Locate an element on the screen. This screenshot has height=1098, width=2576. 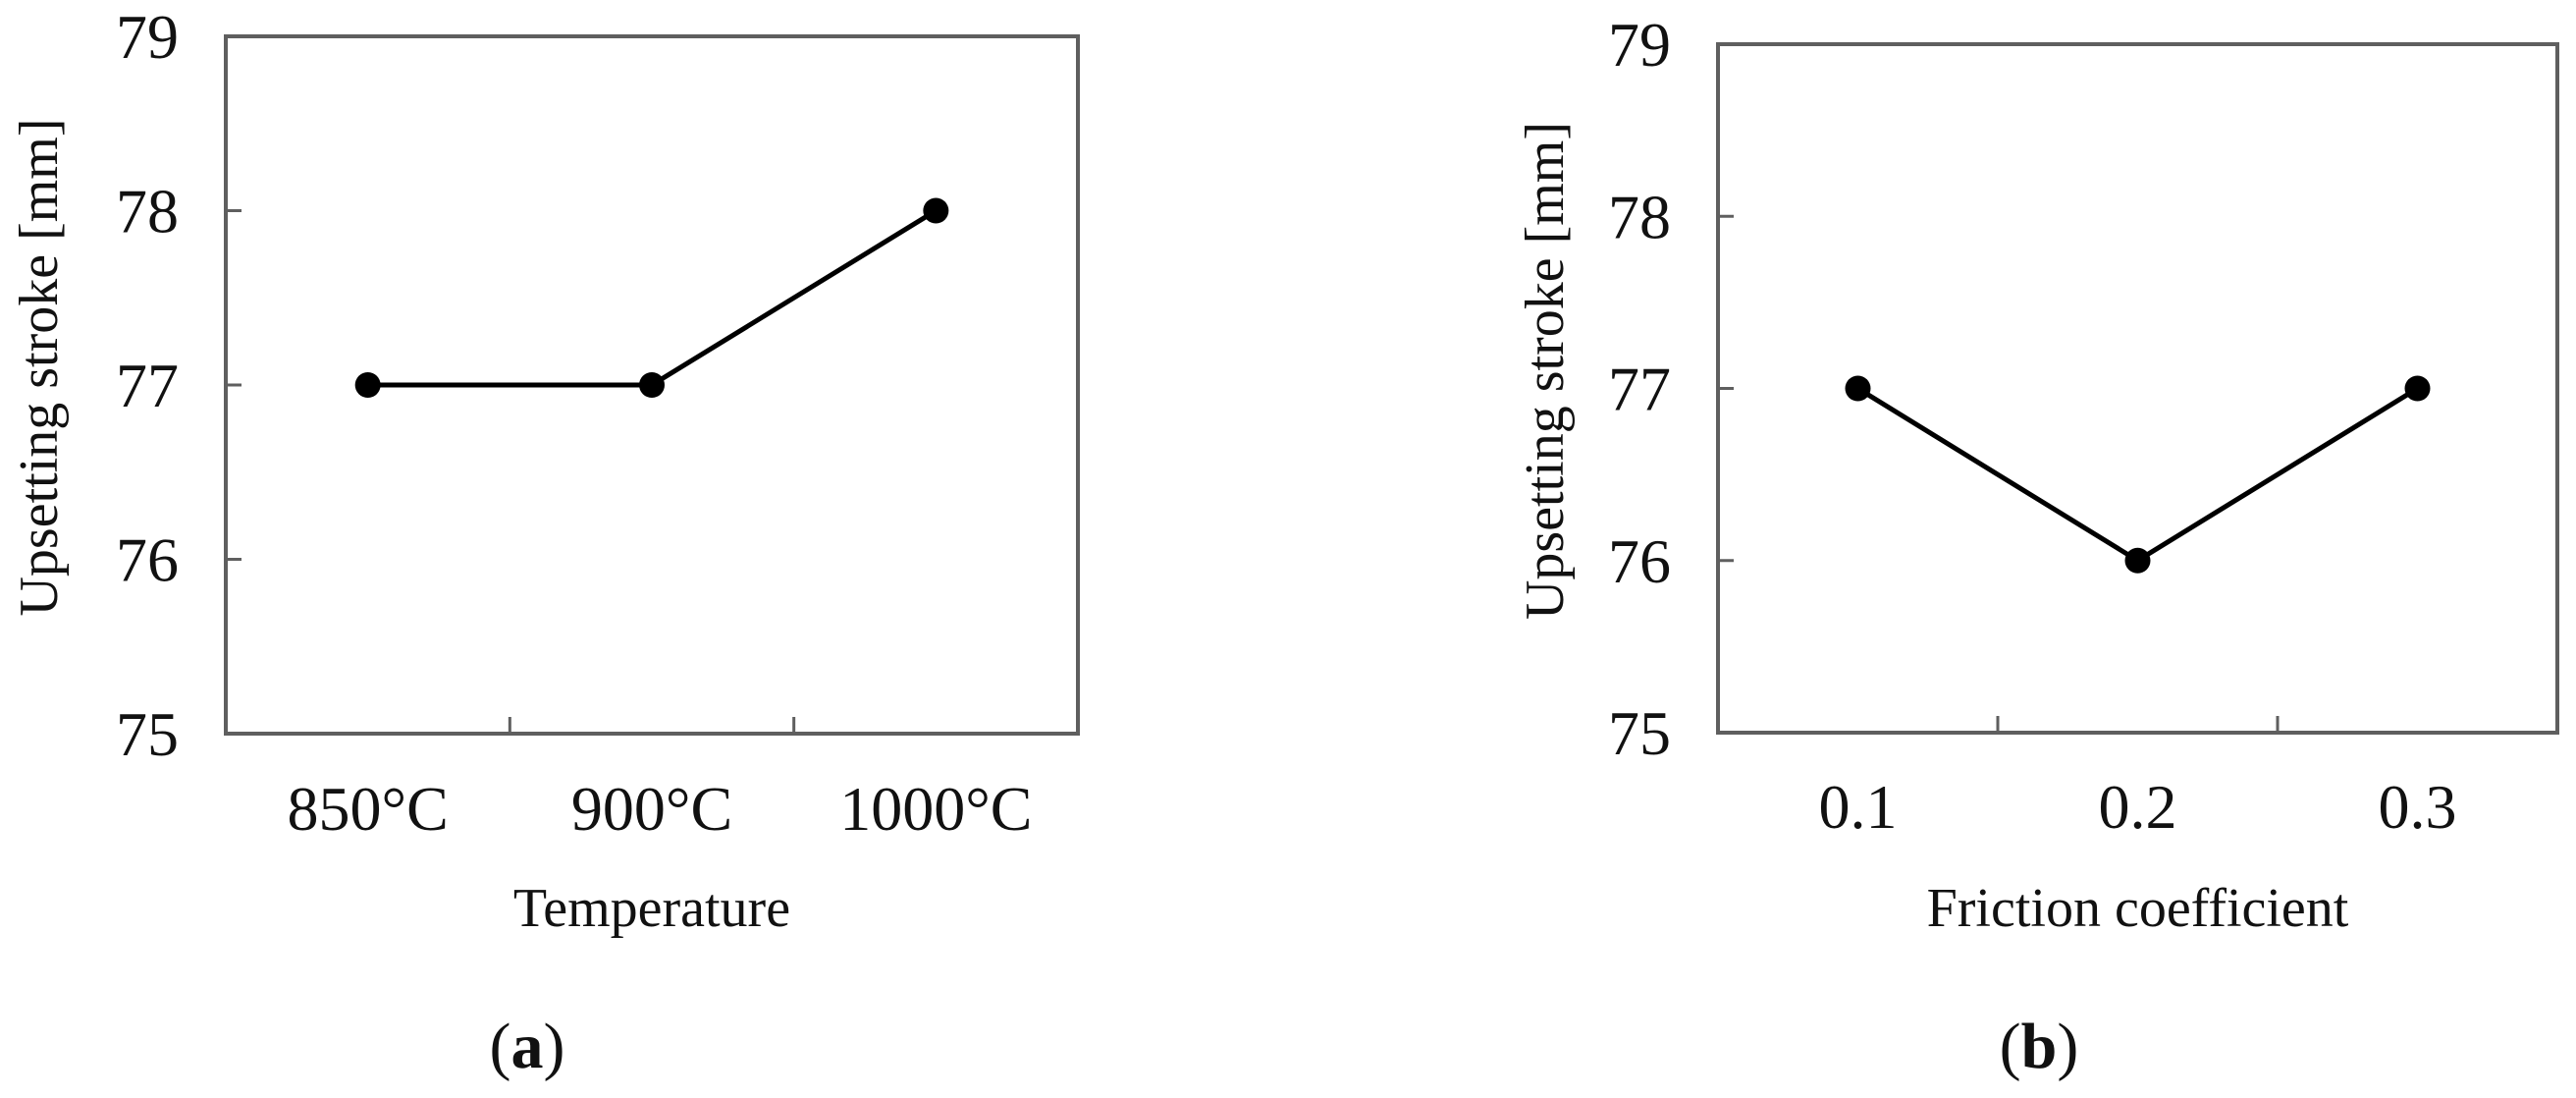
x-tick-label: 0.2 is located at coordinates (2138, 807).